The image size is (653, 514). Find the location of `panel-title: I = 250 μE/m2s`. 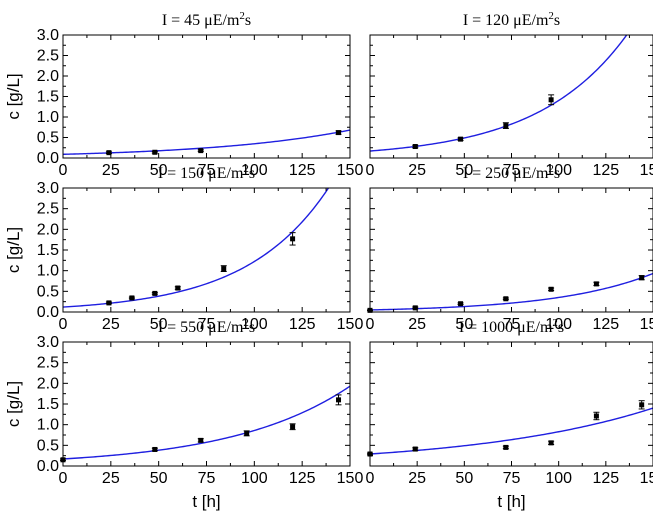

panel-title: I = 250 μE/m2s is located at coordinates (511, 172).